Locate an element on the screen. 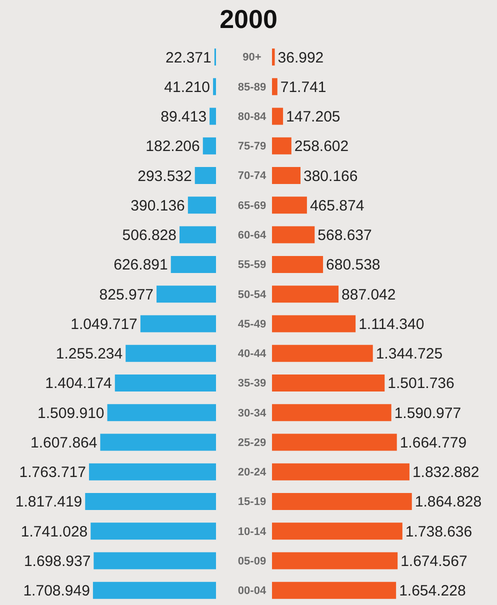 The image size is (497, 605). y-tick-label: 05-09 is located at coordinates (252, 561).